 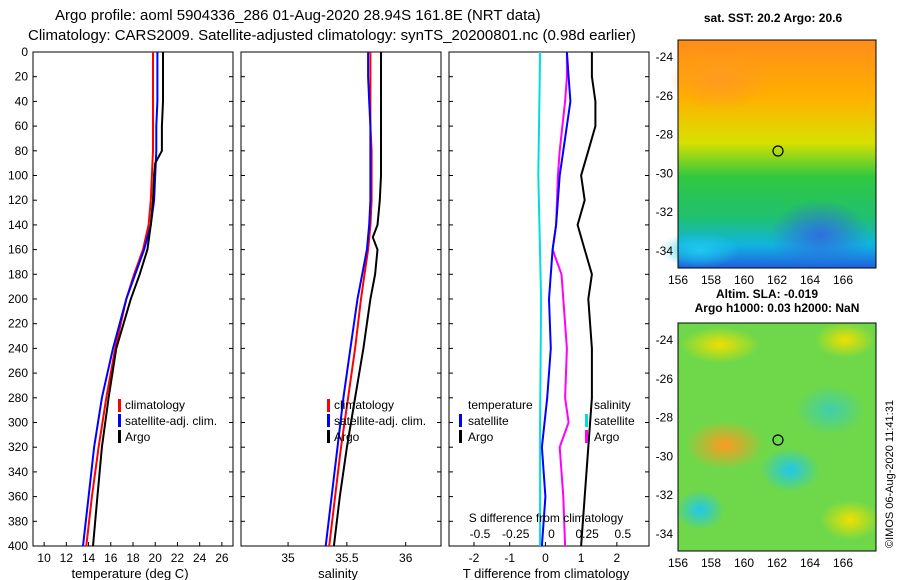 I want to click on sst-cyan-patch, so click(x=700, y=250).